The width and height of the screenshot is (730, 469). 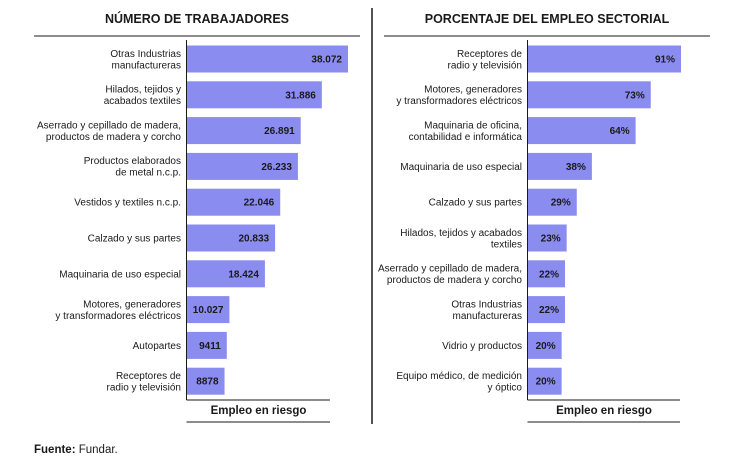 I want to click on category-label-line: textiles, so click(x=506, y=244).